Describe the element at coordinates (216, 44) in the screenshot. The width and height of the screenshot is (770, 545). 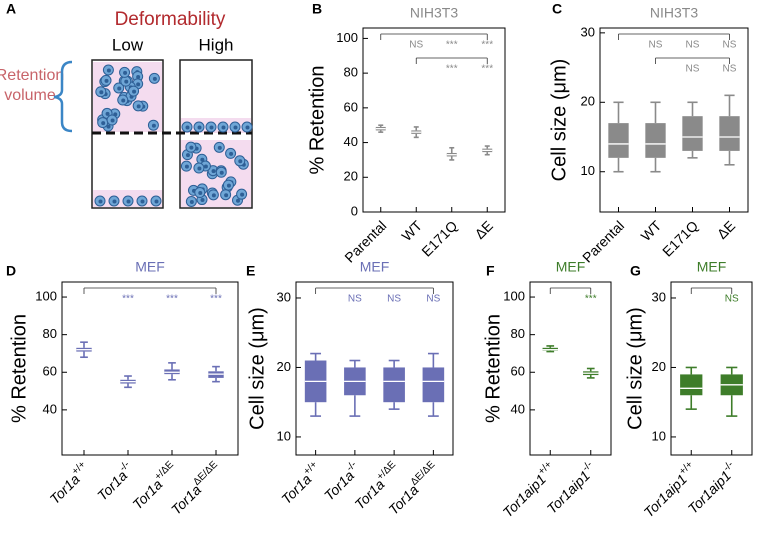
I see `column-label: High` at that location.